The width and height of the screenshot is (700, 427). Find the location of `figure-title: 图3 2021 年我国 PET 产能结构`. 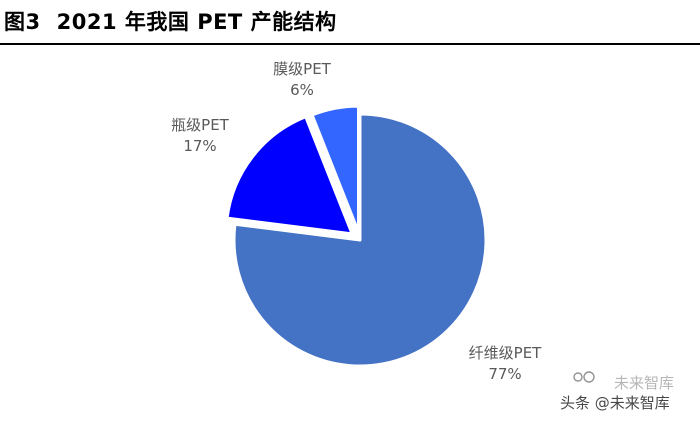

figure-title: 图3 2021 年我国 PET 产能结构 is located at coordinates (170, 21).